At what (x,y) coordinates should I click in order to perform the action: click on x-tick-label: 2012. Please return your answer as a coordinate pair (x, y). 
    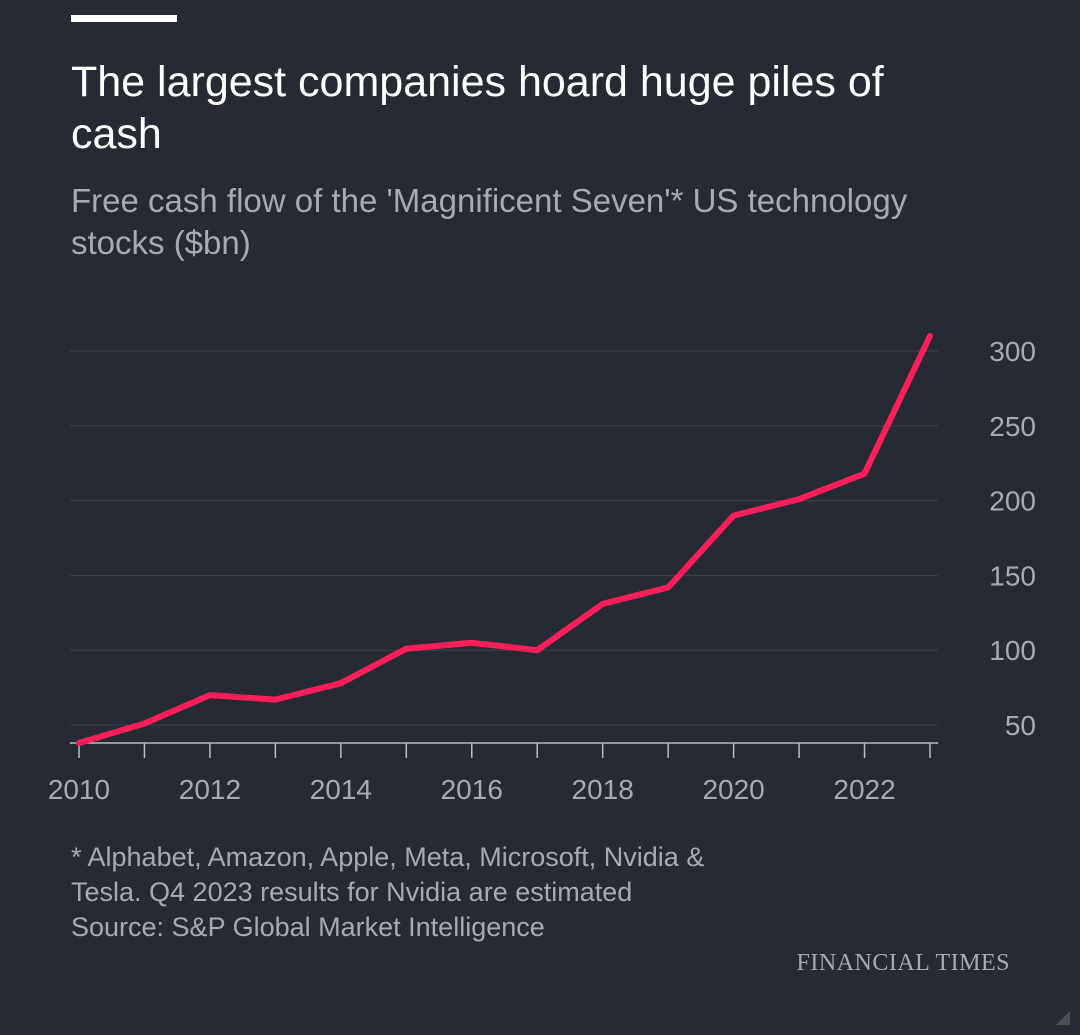
    Looking at the image, I should click on (210, 789).